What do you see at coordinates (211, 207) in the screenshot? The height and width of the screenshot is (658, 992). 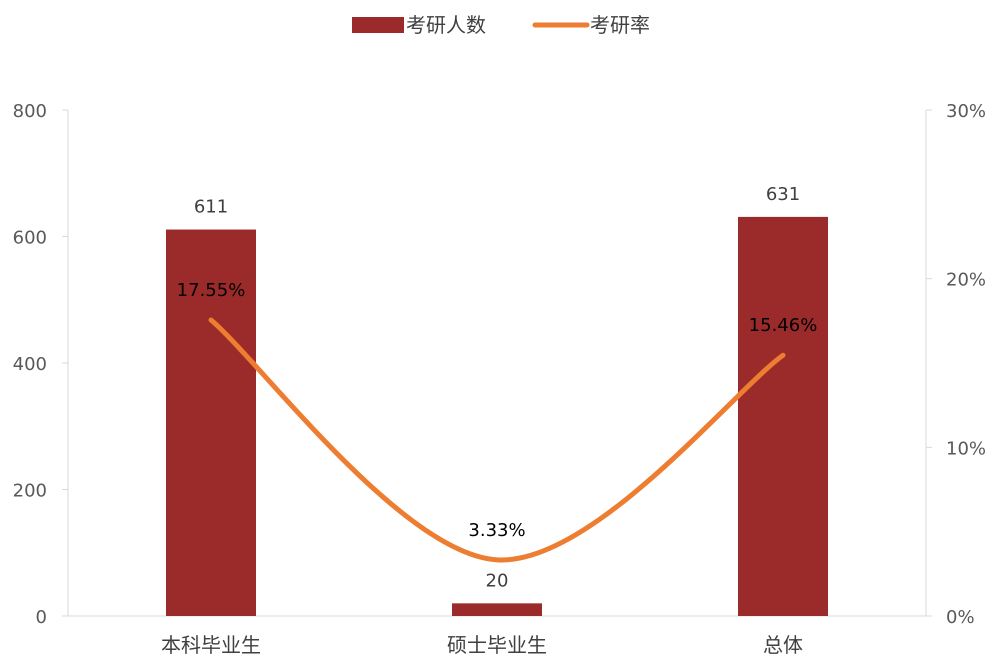 I see `bar-data-label: 611` at bounding box center [211, 207].